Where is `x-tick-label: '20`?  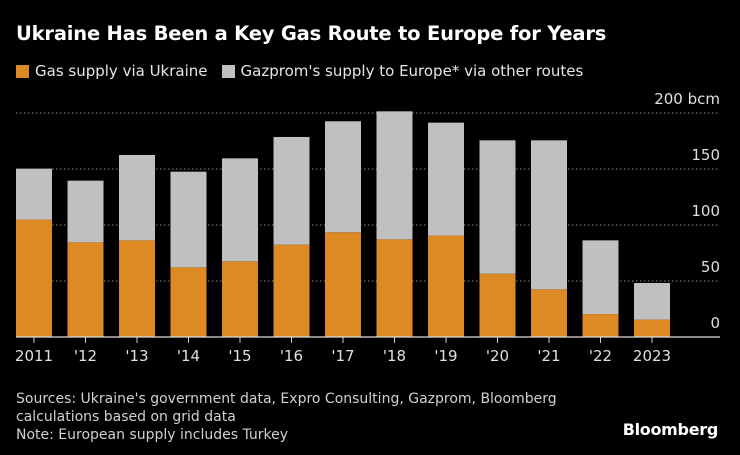
x-tick-label: '20 is located at coordinates (497, 356).